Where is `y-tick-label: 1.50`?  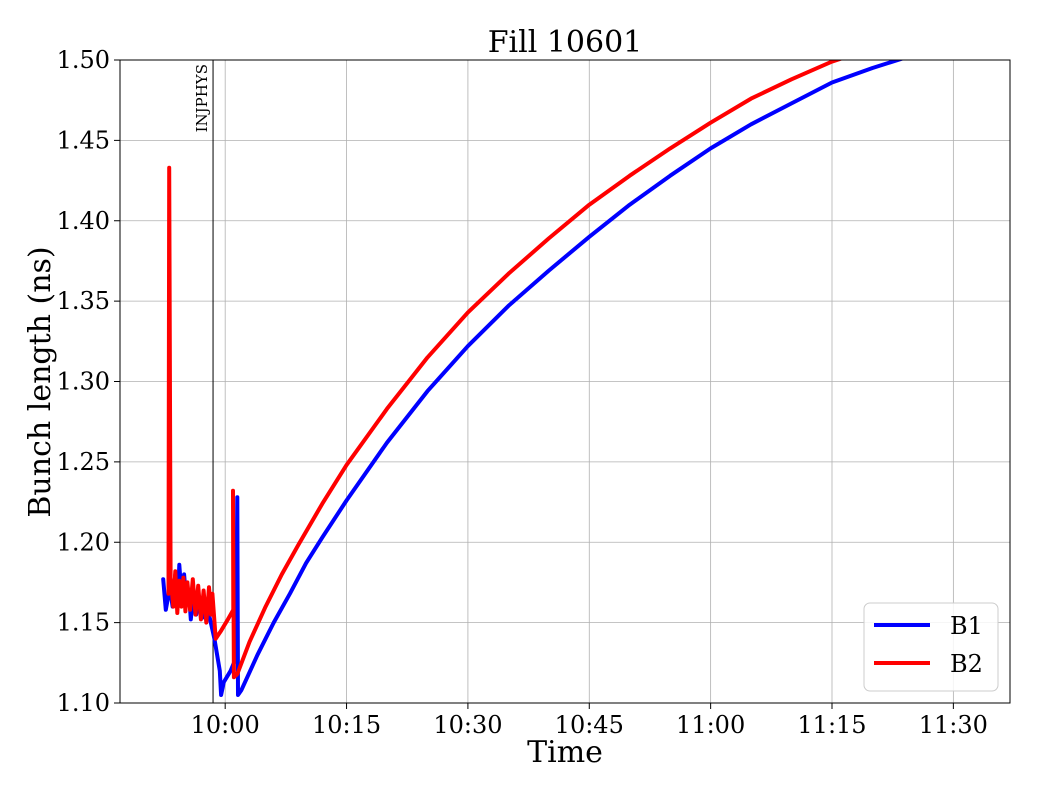 y-tick-label: 1.50 is located at coordinates (83, 60).